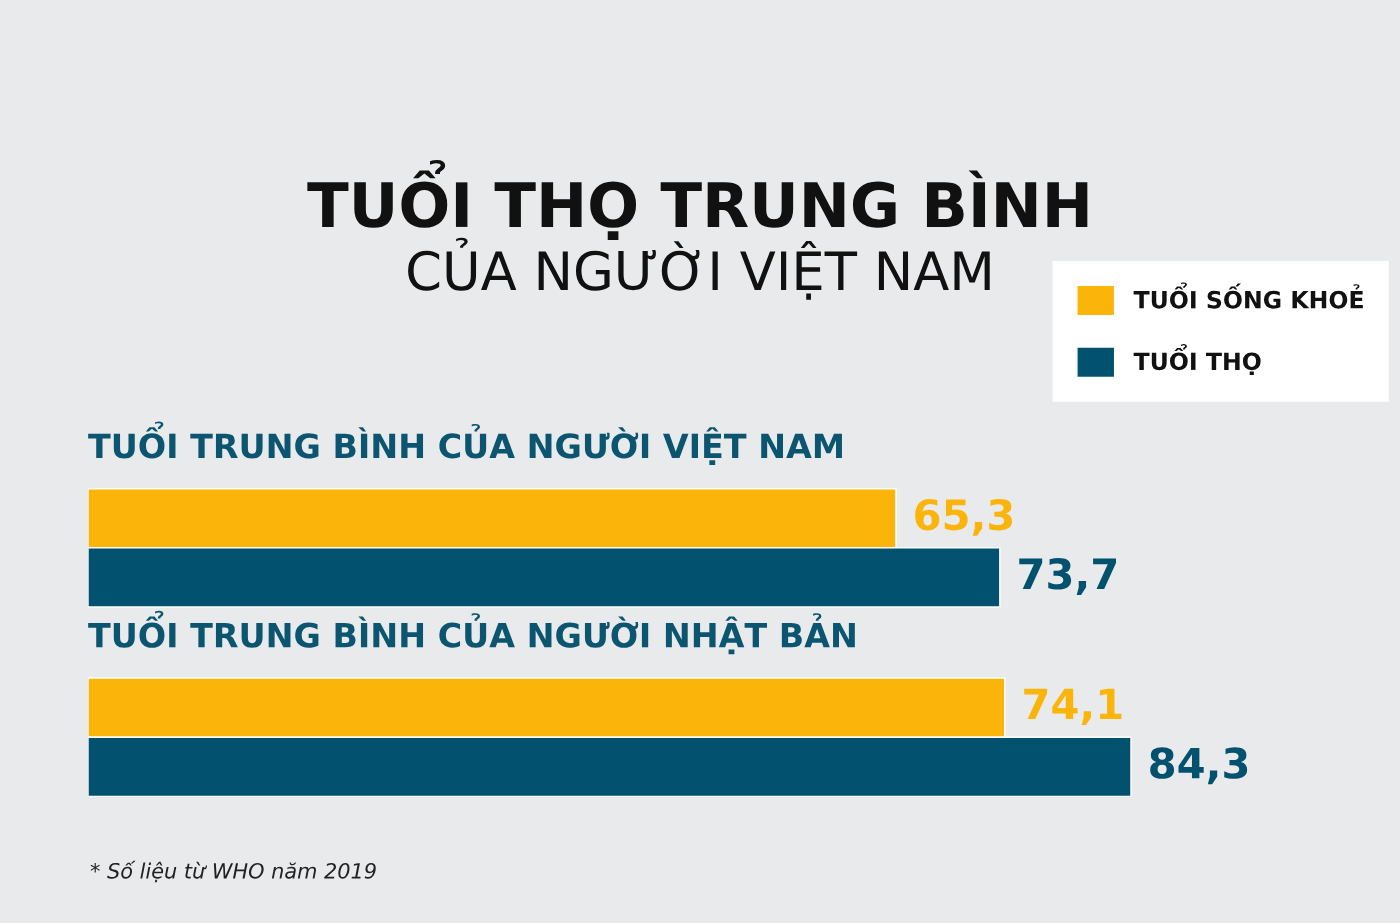  Describe the element at coordinates (1199, 766) in the screenshot. I see `data-label: 84,3` at that location.